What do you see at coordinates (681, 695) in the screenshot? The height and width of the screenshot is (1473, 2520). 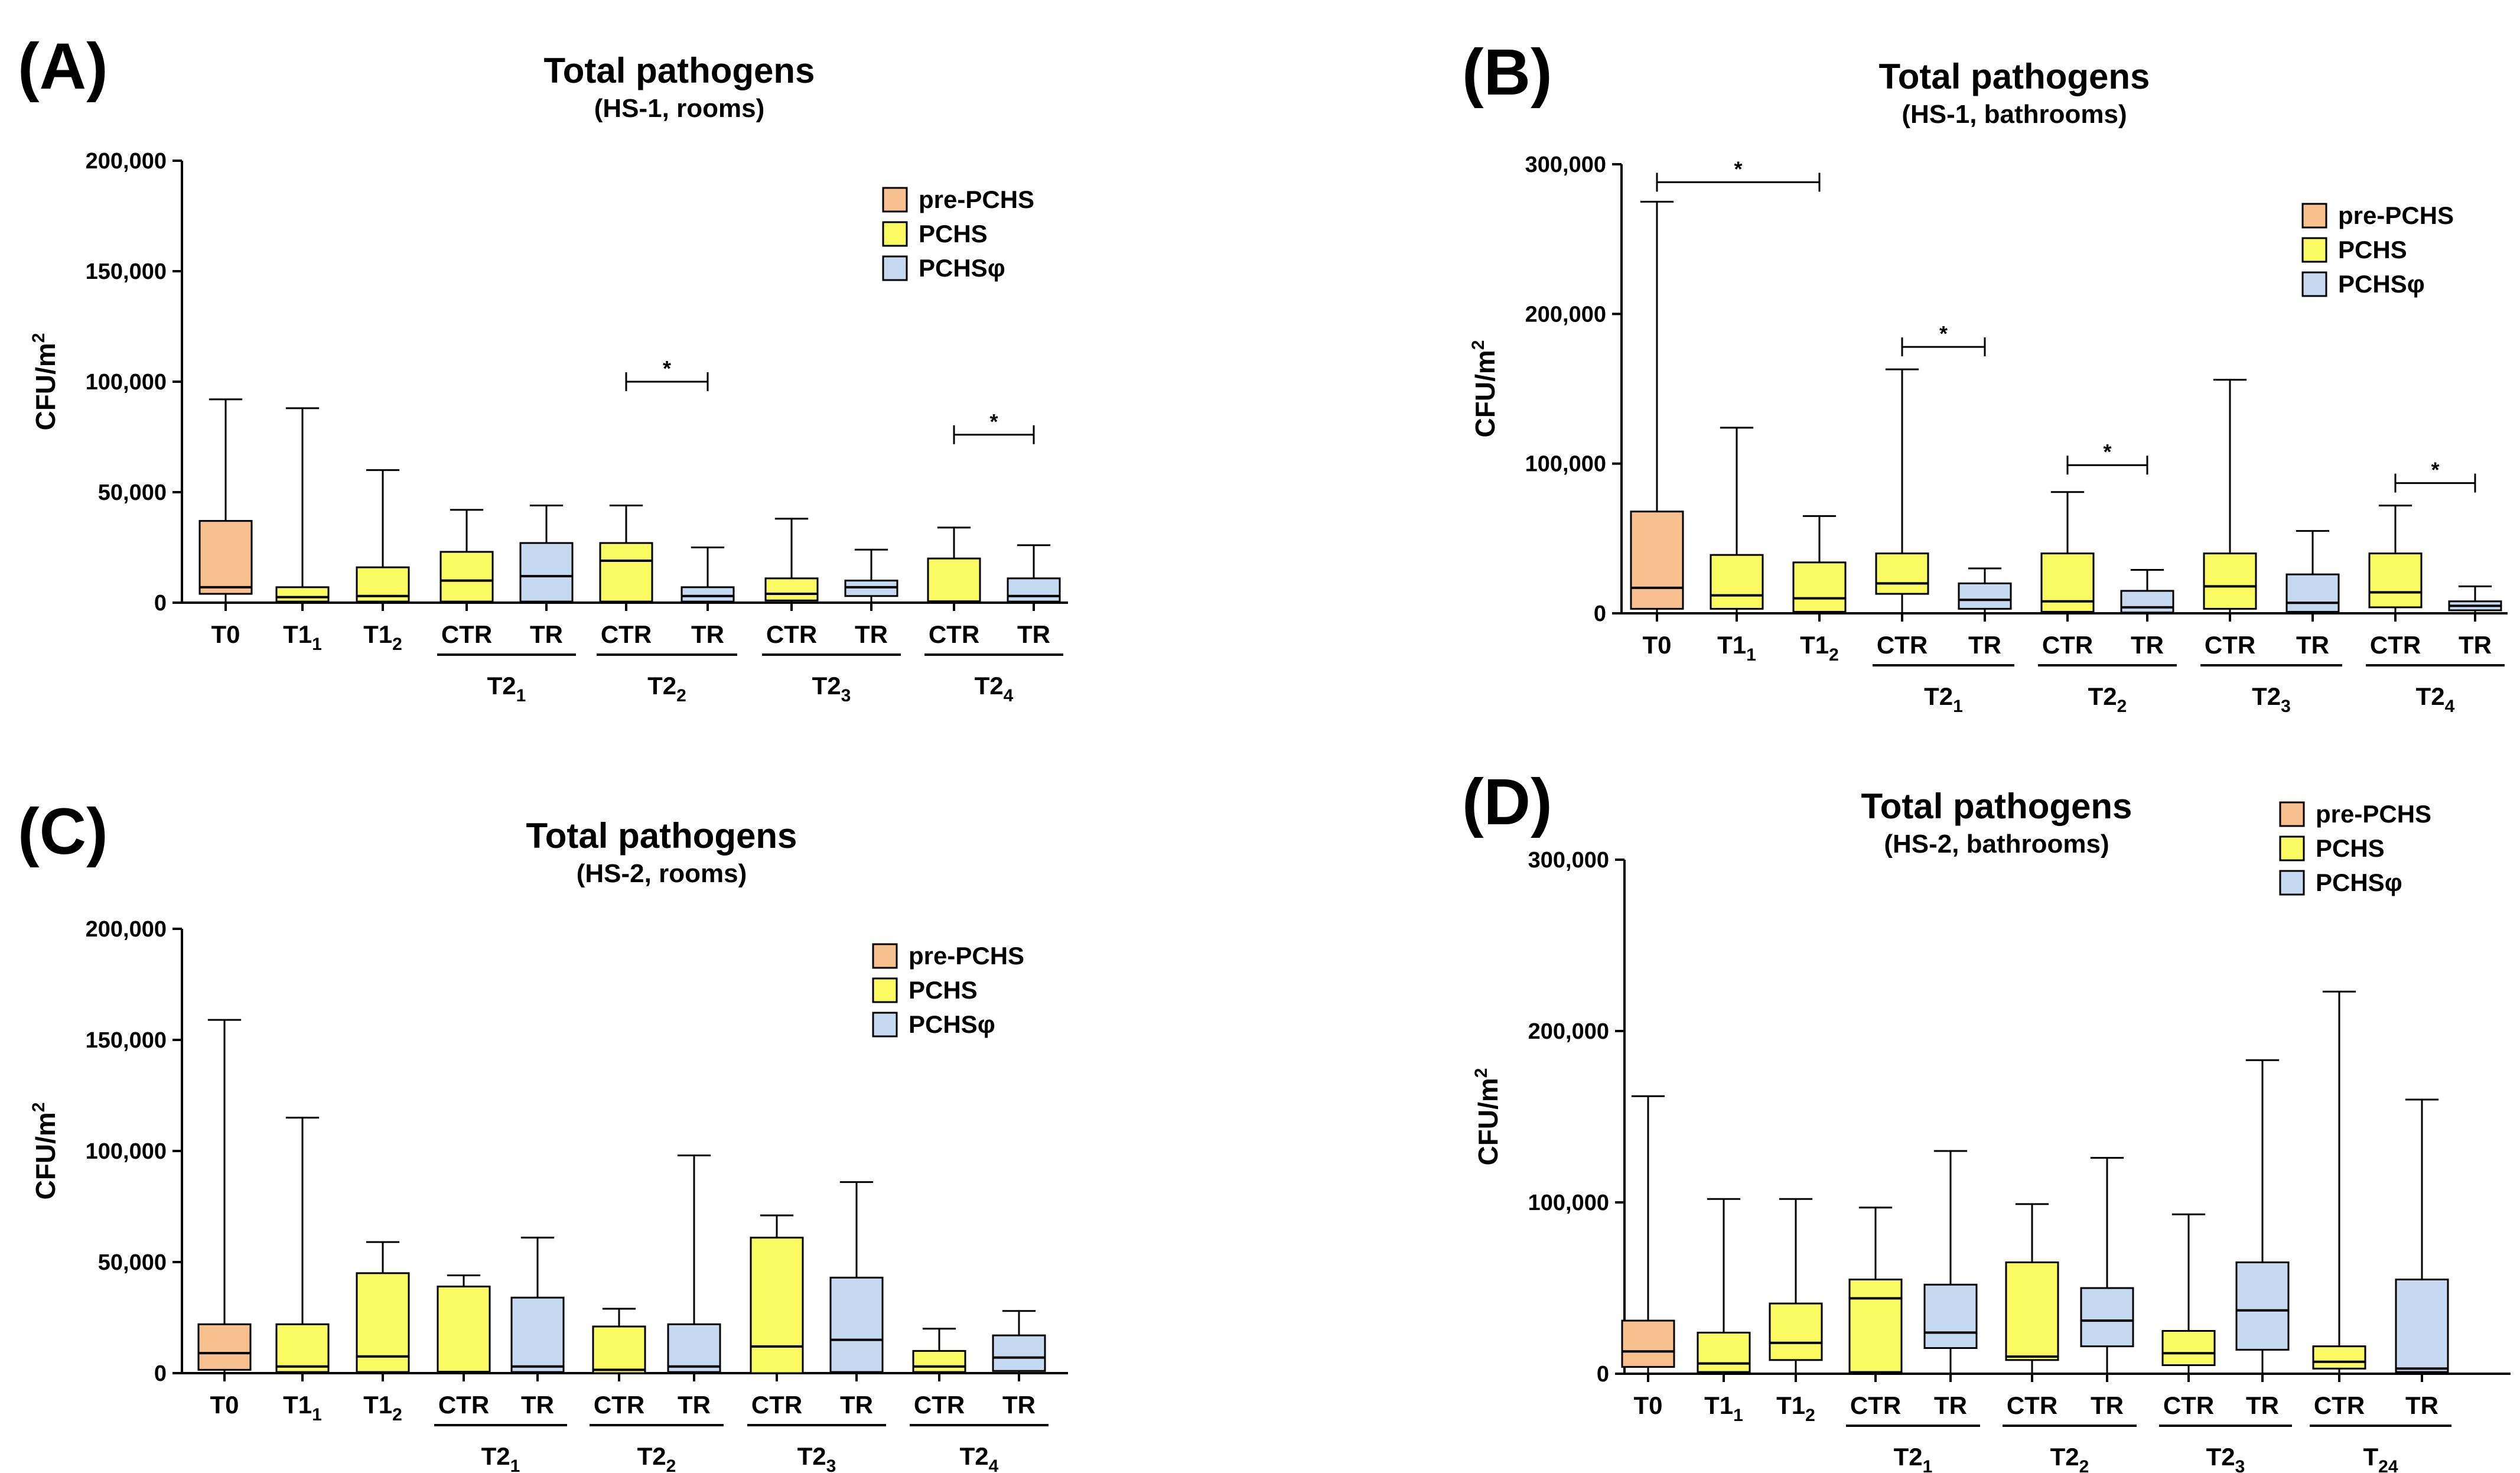 I see `group-label-sub: 2` at bounding box center [681, 695].